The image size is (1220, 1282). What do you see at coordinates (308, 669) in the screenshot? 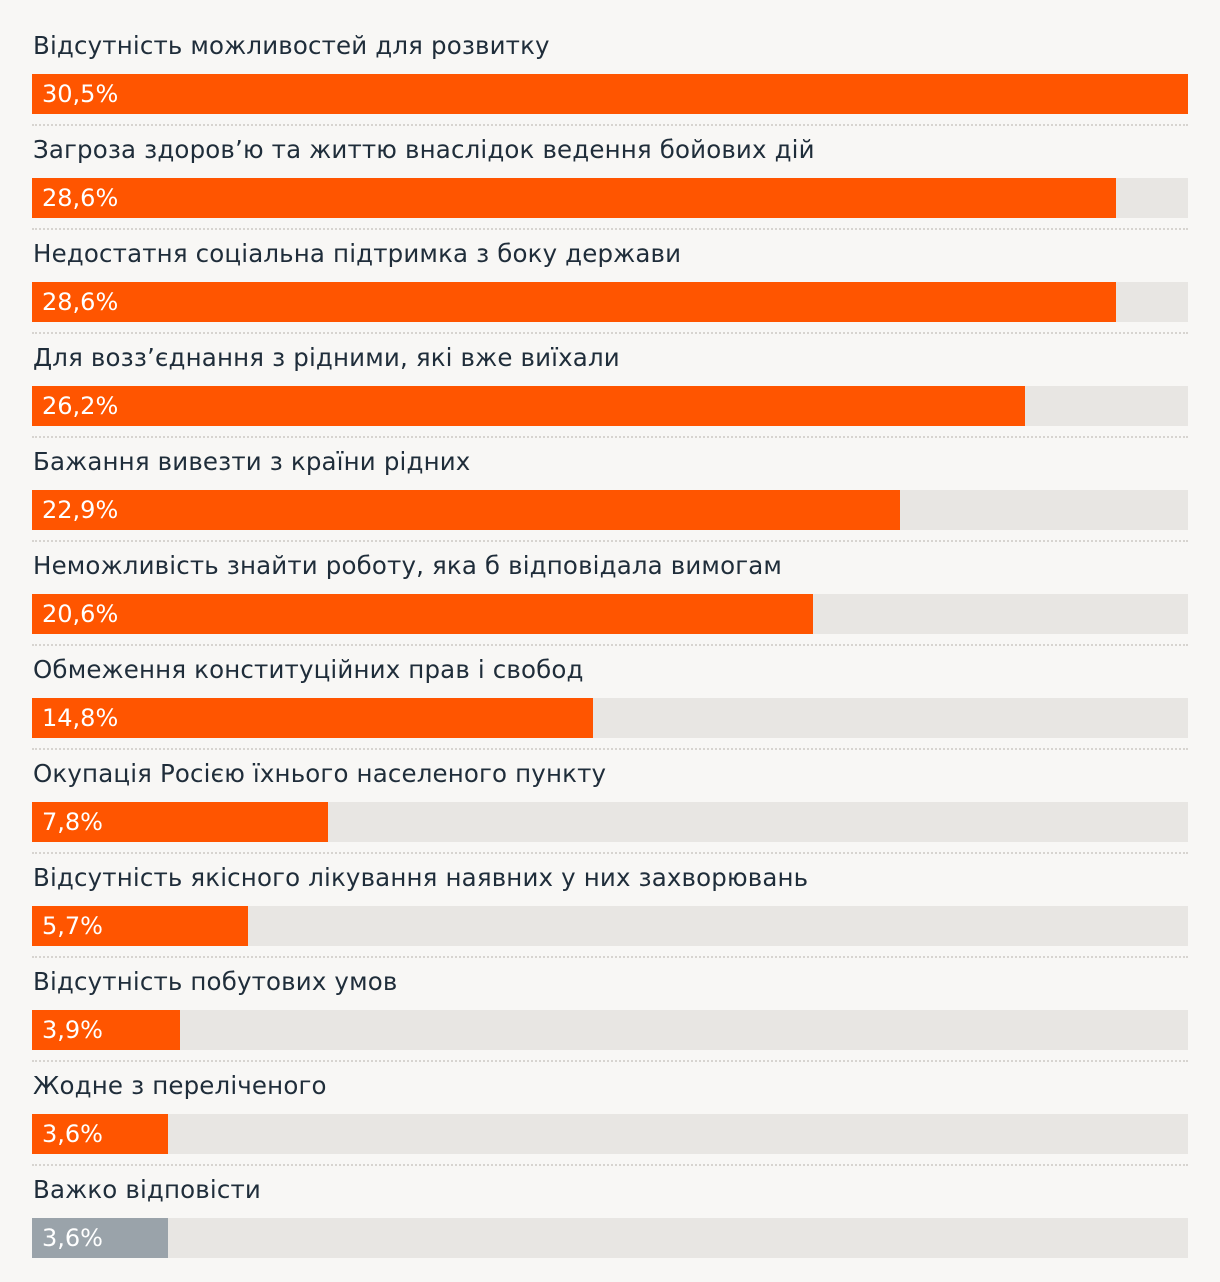
I see `category-label: Обмеження конституційних прав і свобод` at bounding box center [308, 669].